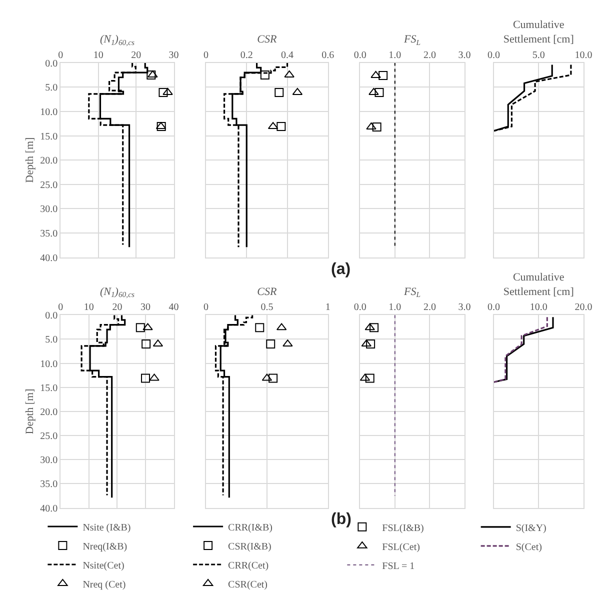 The image size is (613, 598). What do you see at coordinates (267, 308) in the screenshot?
I see `x-tick-label: 0.5` at bounding box center [267, 308].